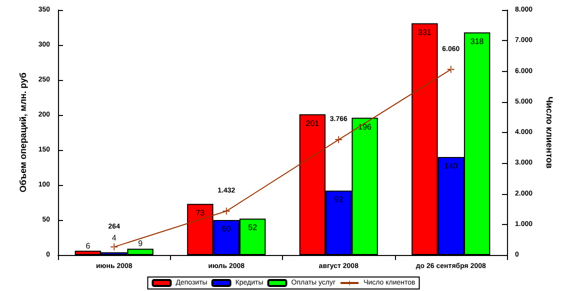 Image resolution: width=567 pixels, height=291 pixels. What do you see at coordinates (23, 132) in the screenshot?
I see `y-axis-title: Объем операций, млн. руб` at bounding box center [23, 132].